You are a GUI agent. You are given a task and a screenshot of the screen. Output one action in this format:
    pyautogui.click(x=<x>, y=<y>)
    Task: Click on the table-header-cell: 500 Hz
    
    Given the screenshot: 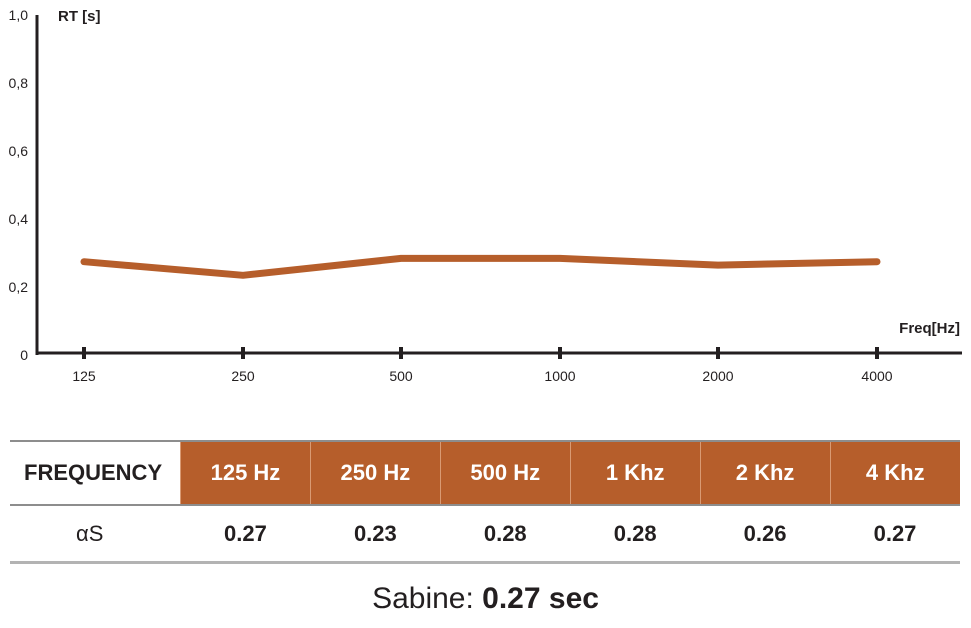 What is the action you would take?
    pyautogui.click(x=505, y=473)
    